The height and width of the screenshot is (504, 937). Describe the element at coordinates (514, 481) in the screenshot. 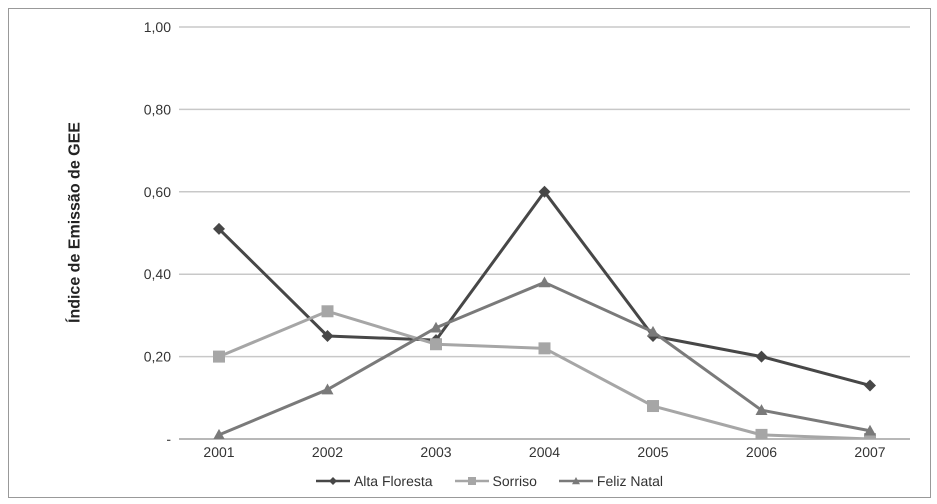

I see `legend-label: Sorriso` at that location.